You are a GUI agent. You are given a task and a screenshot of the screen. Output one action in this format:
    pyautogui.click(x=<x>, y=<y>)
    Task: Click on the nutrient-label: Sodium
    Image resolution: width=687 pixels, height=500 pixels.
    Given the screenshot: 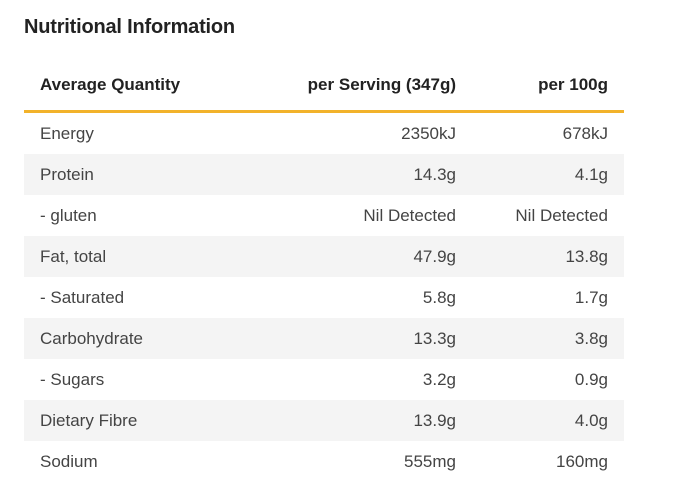 What is the action you would take?
    pyautogui.click(x=69, y=461)
    